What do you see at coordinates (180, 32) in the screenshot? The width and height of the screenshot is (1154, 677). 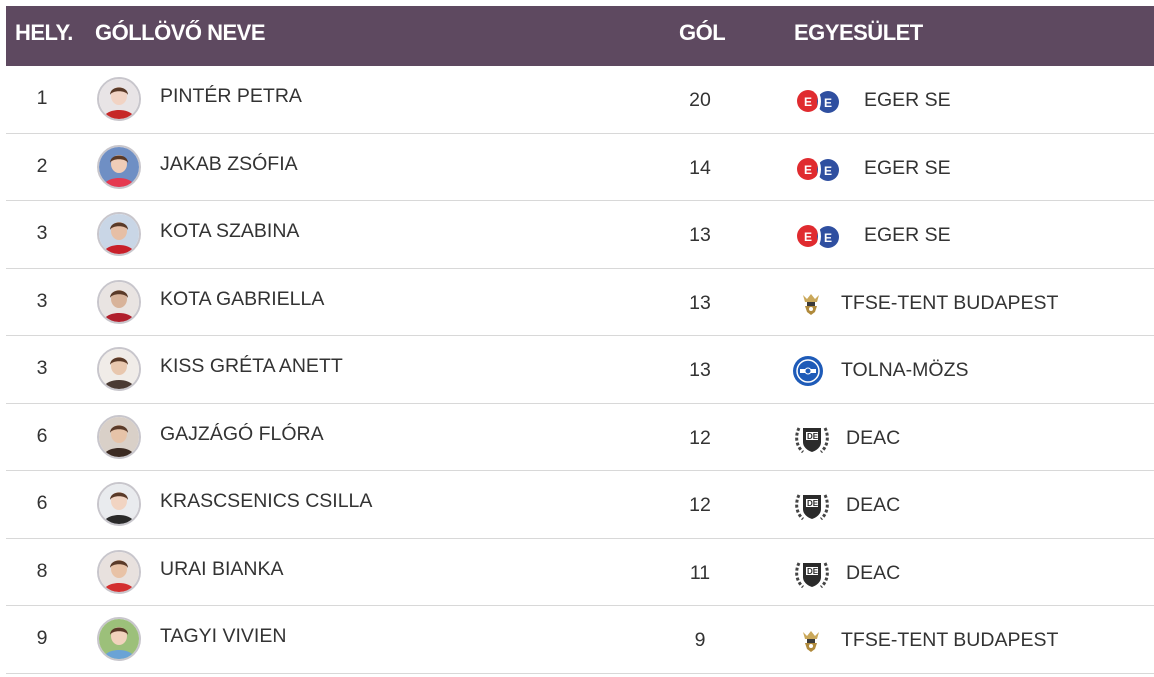 I see `header-name: GÓLLÖVŐ NEVE` at bounding box center [180, 32].